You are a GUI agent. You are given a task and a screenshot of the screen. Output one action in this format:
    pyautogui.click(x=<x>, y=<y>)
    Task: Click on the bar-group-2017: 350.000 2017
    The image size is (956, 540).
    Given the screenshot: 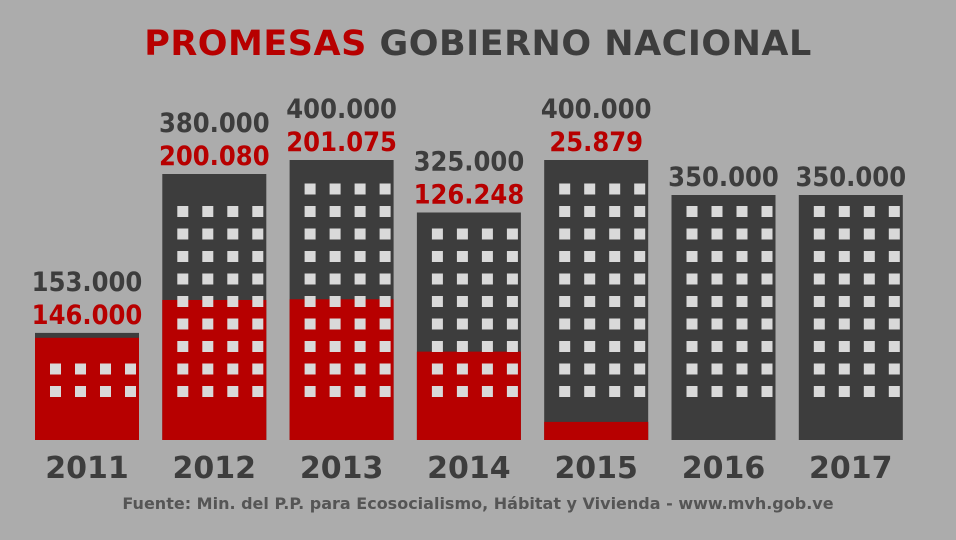 What is the action you would take?
    pyautogui.click(x=850, y=324)
    